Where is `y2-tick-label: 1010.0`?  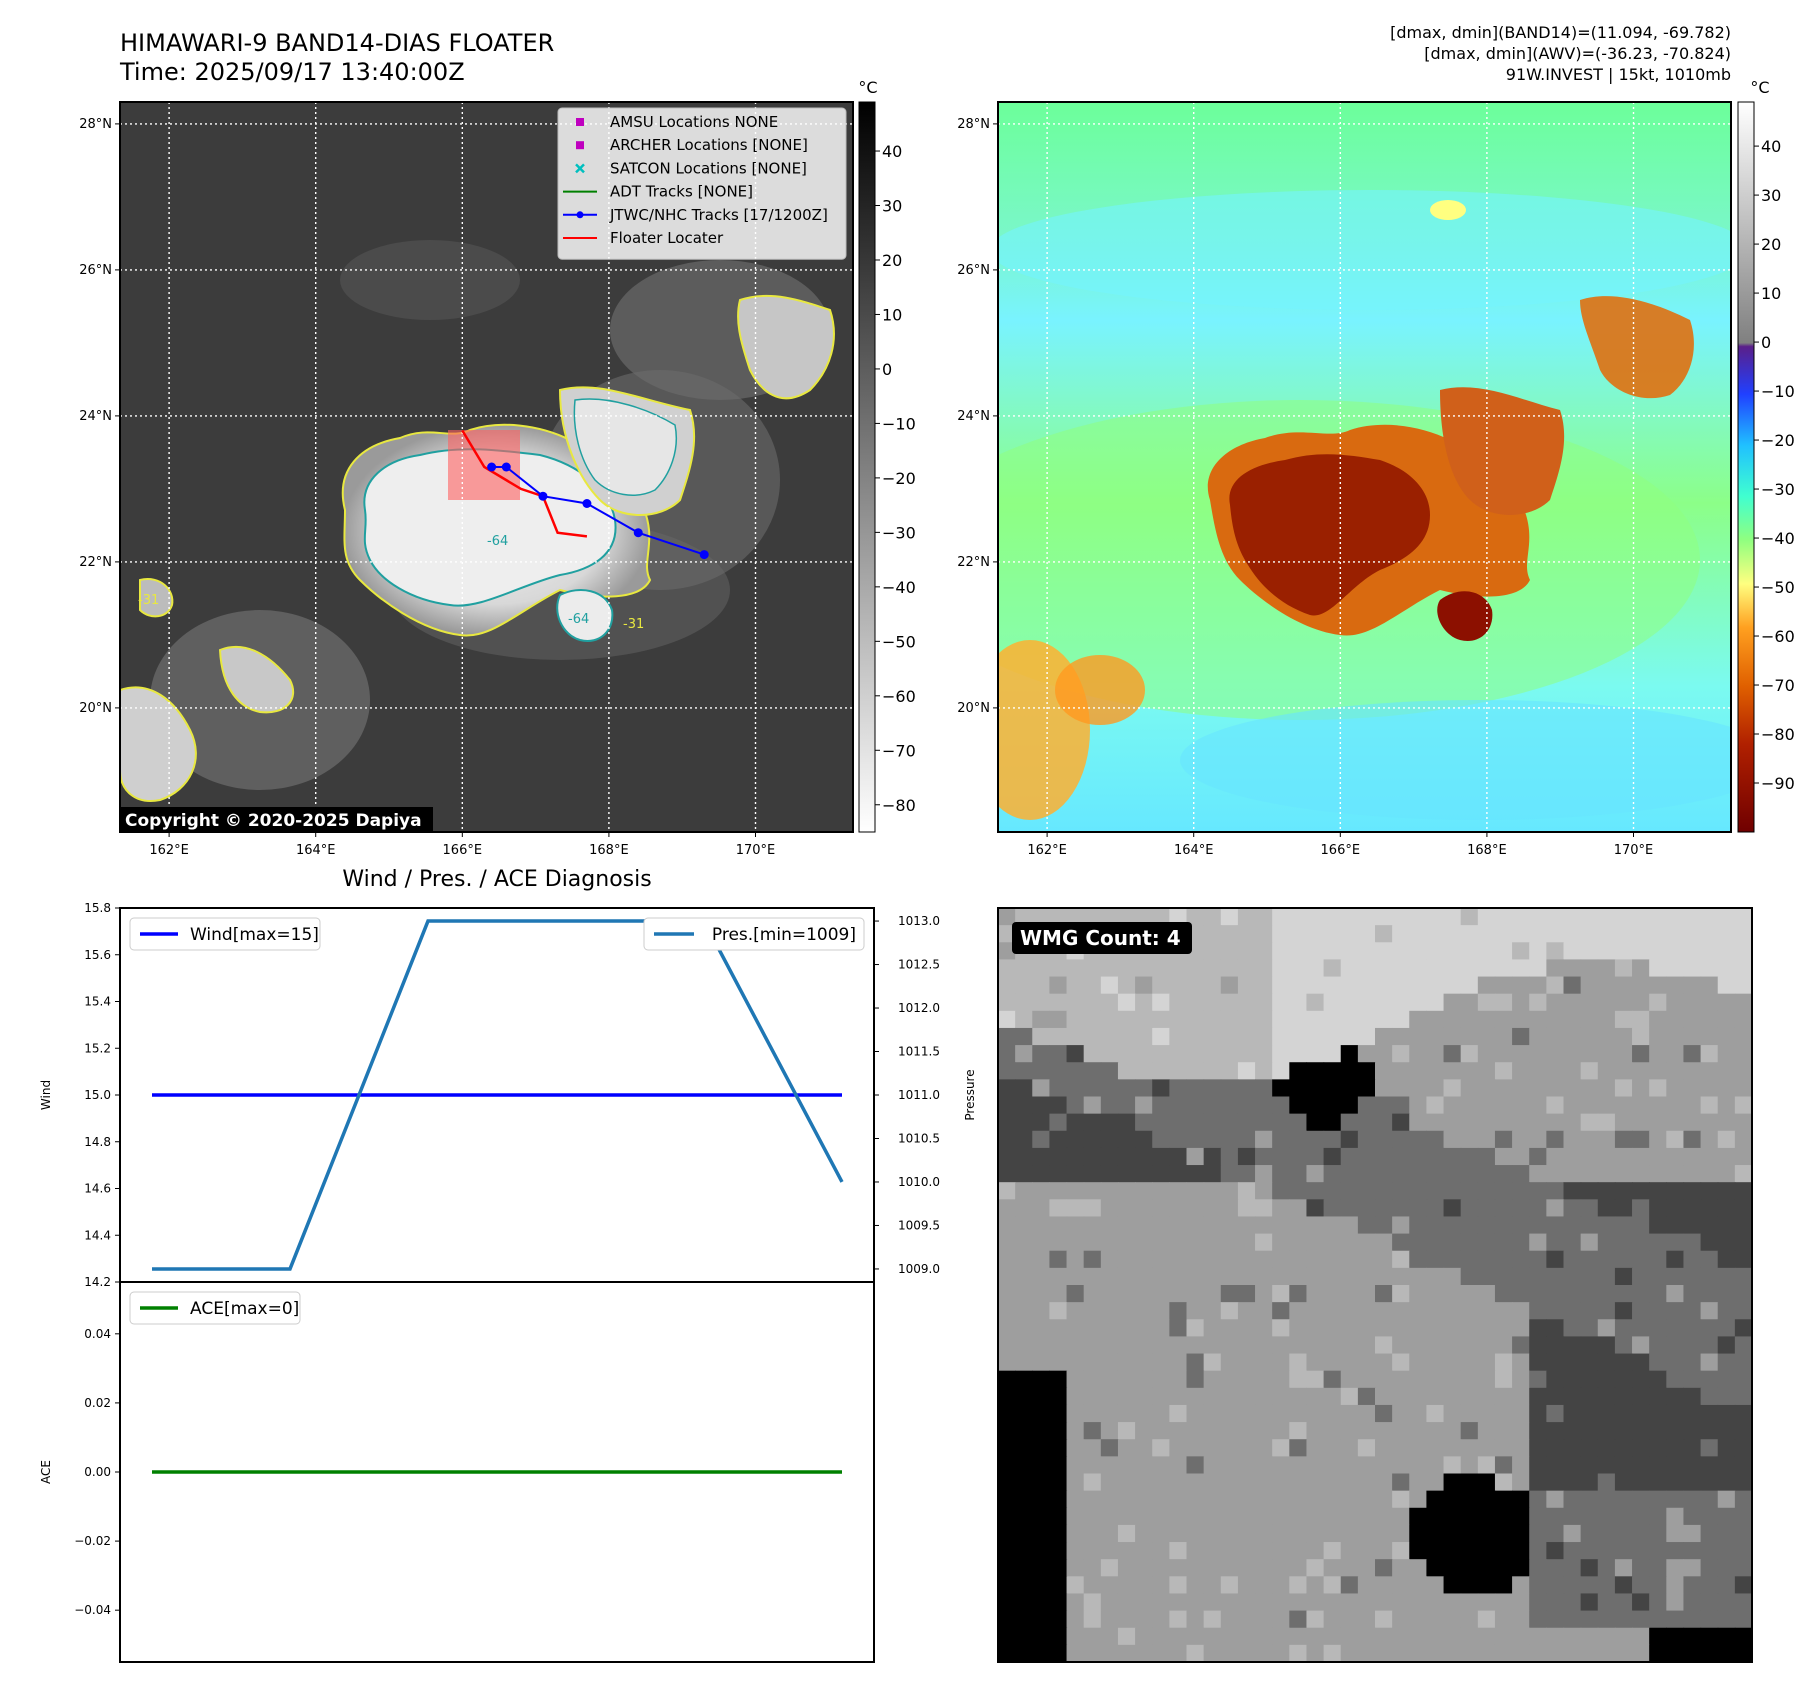 y2-tick-label: 1010.0 is located at coordinates (919, 1182).